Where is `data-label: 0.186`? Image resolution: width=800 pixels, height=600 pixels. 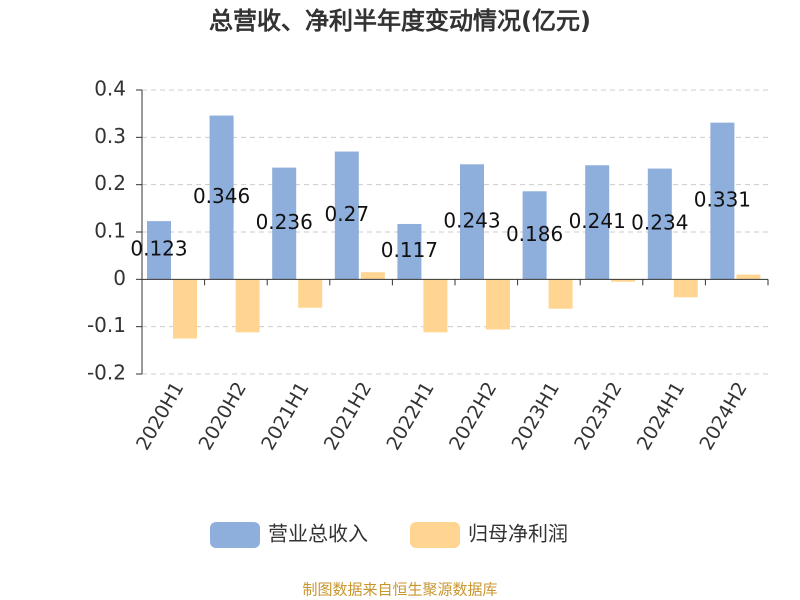 data-label: 0.186 is located at coordinates (534, 234).